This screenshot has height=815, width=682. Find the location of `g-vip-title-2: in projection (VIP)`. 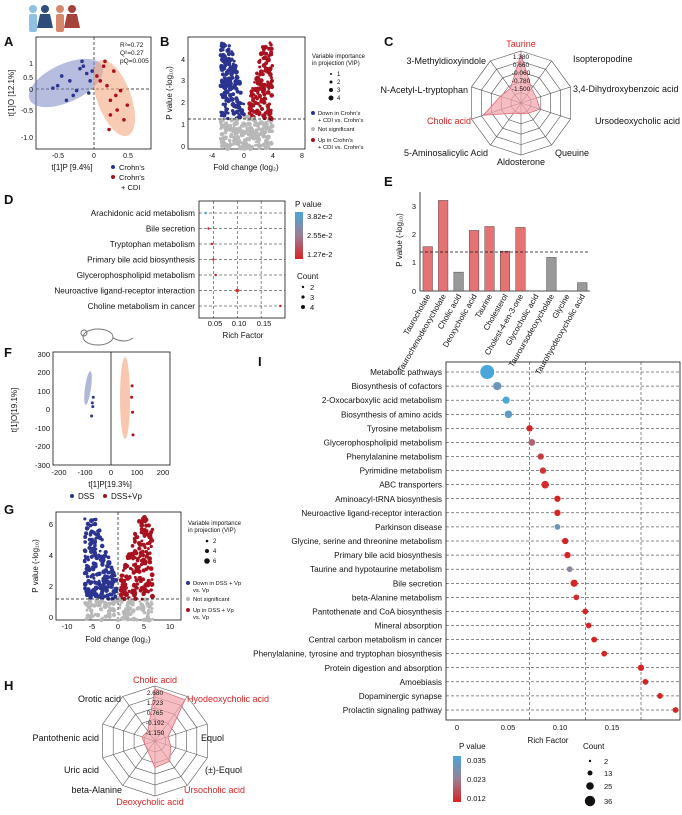

g-vip-title-2: in projection (VIP) is located at coordinates (212, 531).